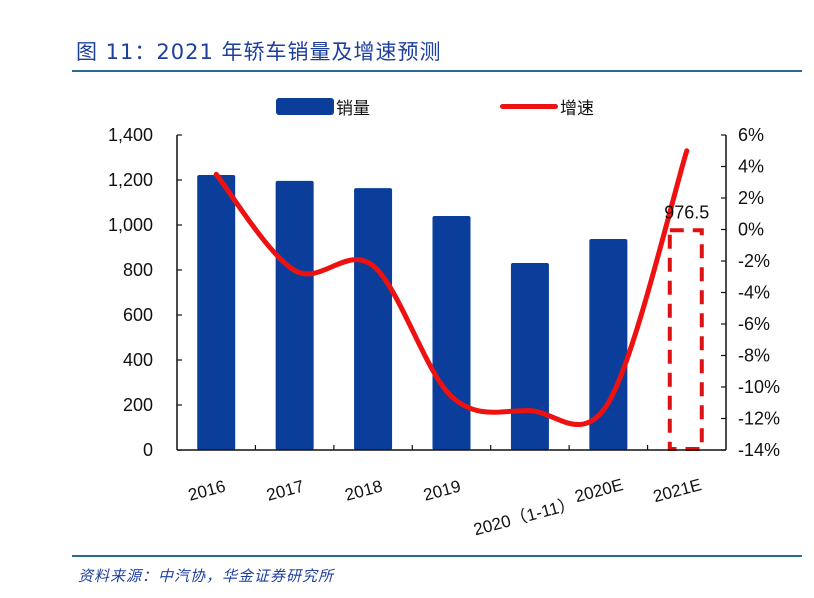  I want to click on right-tick-label: -10%, so click(759, 387).